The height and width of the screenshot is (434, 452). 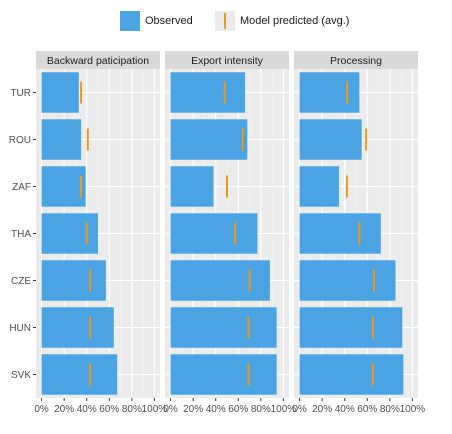 I want to click on y-tick-label-hun: HUN, so click(x=20, y=328).